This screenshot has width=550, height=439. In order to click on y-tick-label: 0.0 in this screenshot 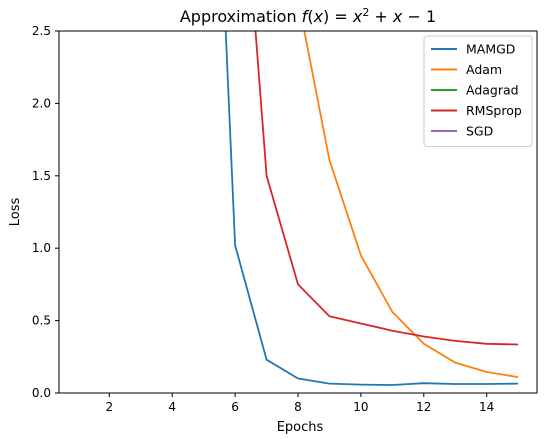, I will do `click(41, 393)`.